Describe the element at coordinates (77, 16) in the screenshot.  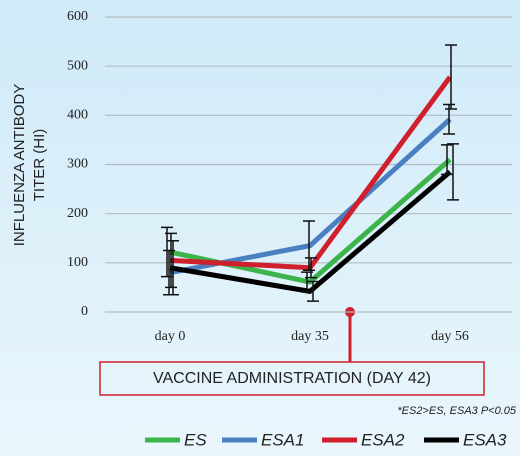
I see `y-tick-label: 600` at that location.